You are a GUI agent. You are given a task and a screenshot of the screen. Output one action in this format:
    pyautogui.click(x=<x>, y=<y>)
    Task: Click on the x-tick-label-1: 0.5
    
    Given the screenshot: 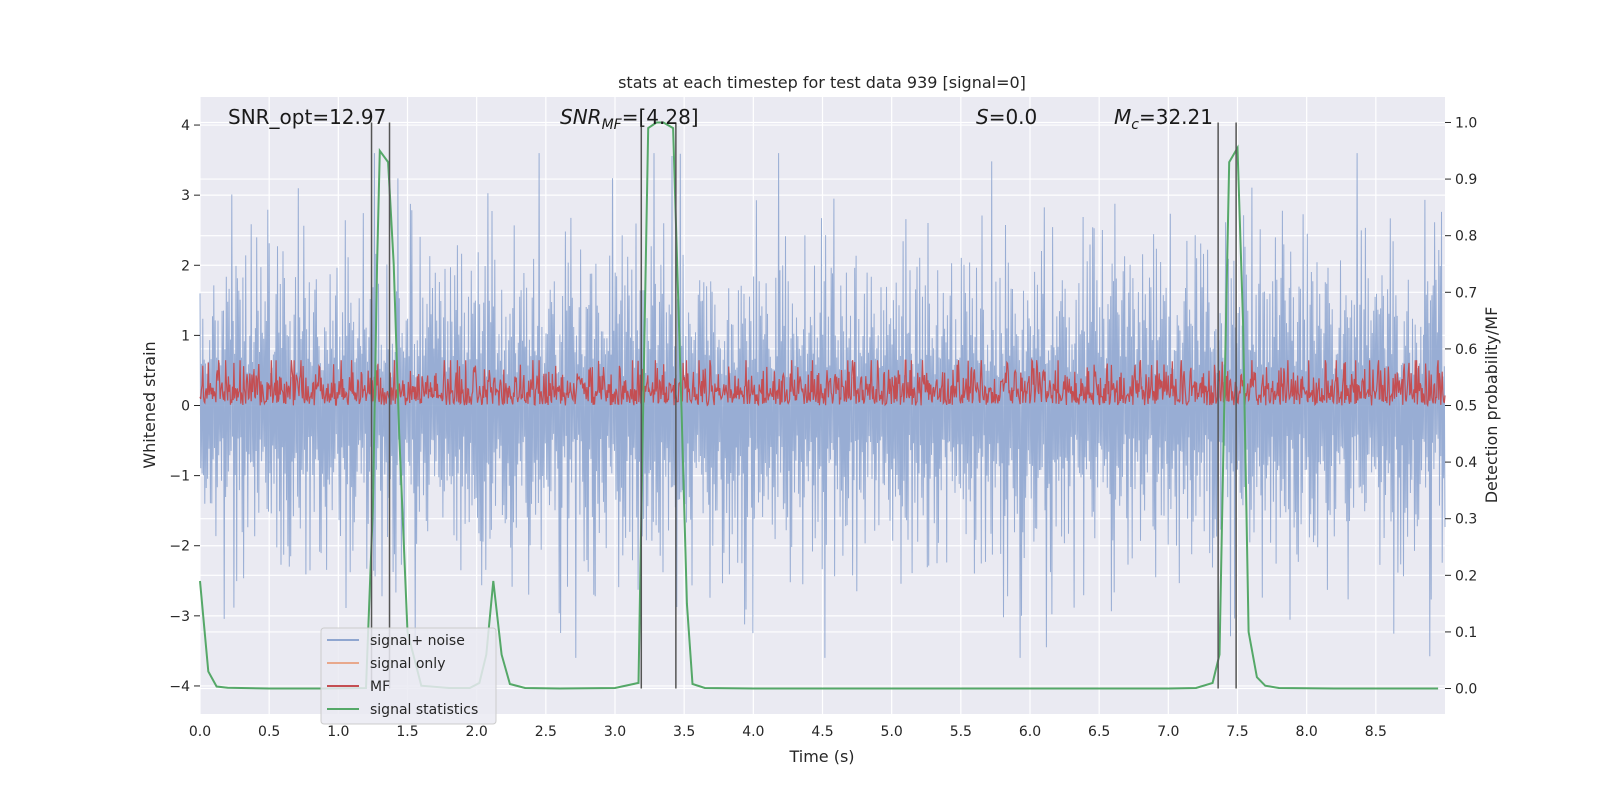 What is the action you would take?
    pyautogui.click(x=269, y=732)
    